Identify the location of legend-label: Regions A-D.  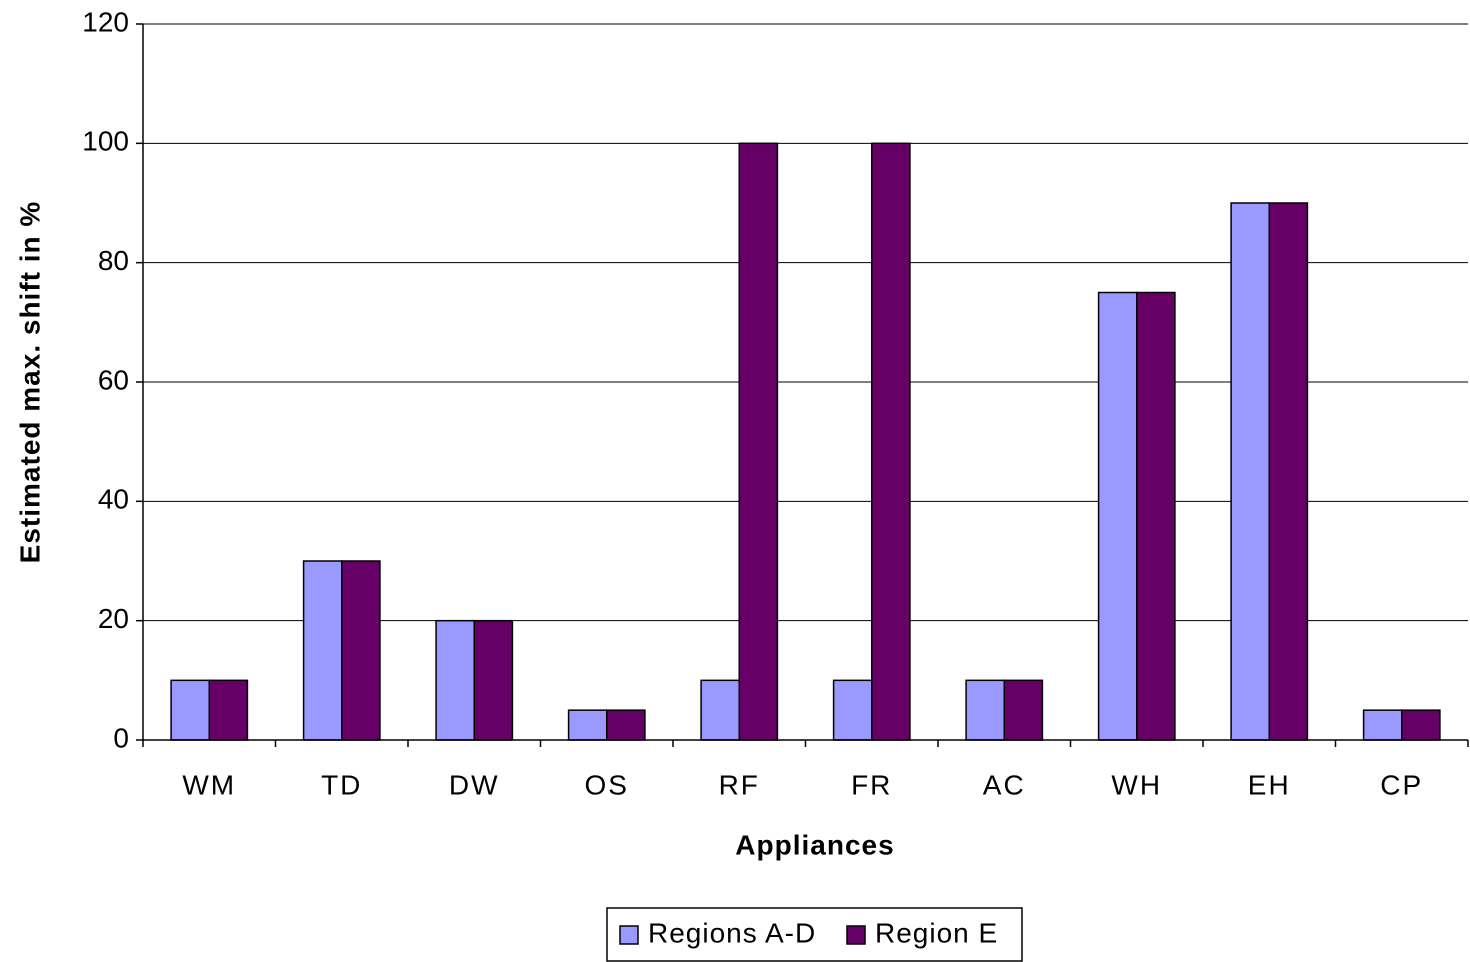
(732, 932).